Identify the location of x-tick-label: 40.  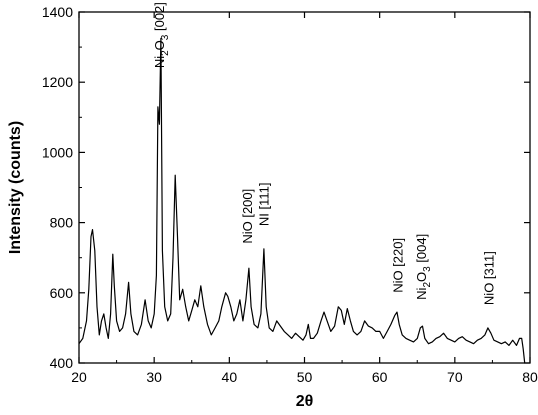
(230, 377).